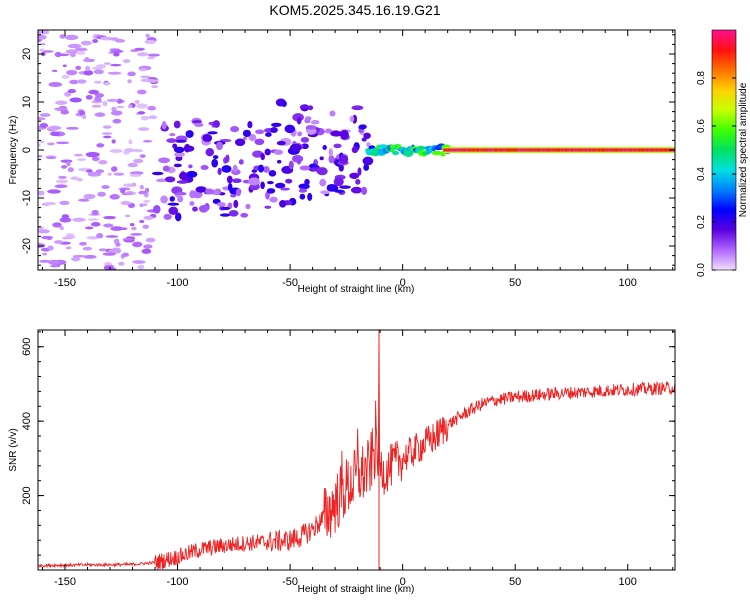 The width and height of the screenshot is (750, 600). What do you see at coordinates (13, 449) in the screenshot?
I see `snr-ylabel: SNR (v/v)` at bounding box center [13, 449].